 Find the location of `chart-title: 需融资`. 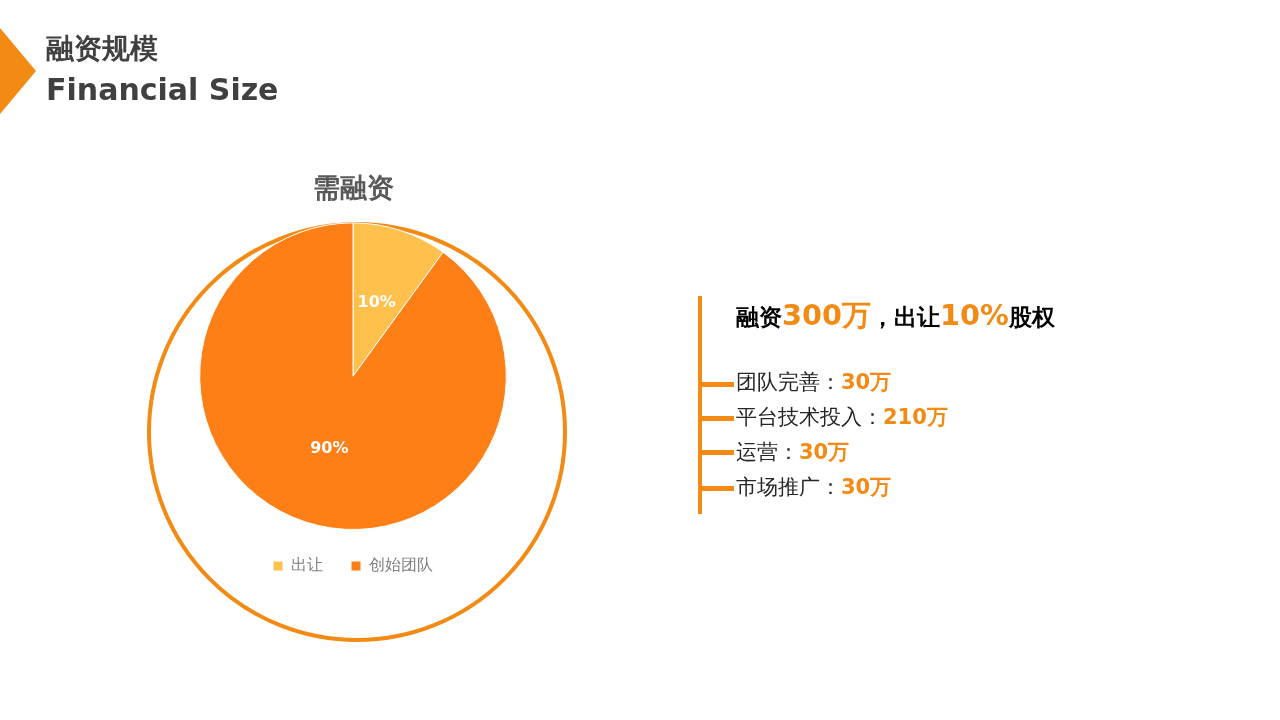

chart-title: 需融资 is located at coordinates (353, 188).